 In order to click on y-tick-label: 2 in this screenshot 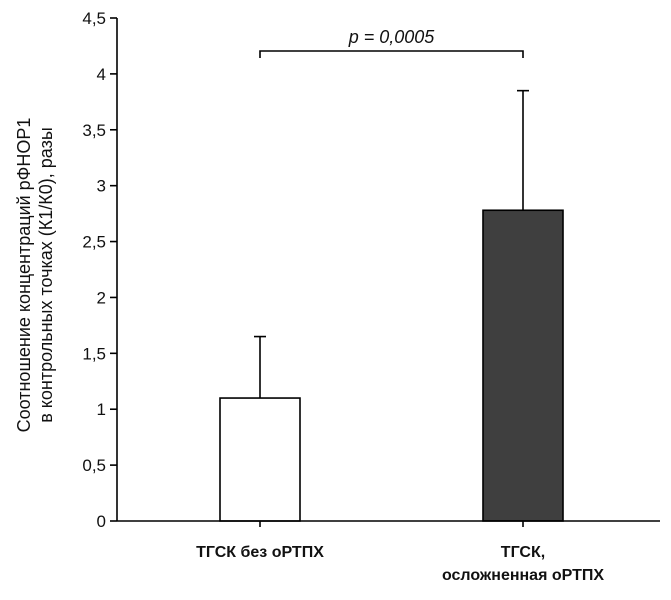, I will do `click(101, 297)`.